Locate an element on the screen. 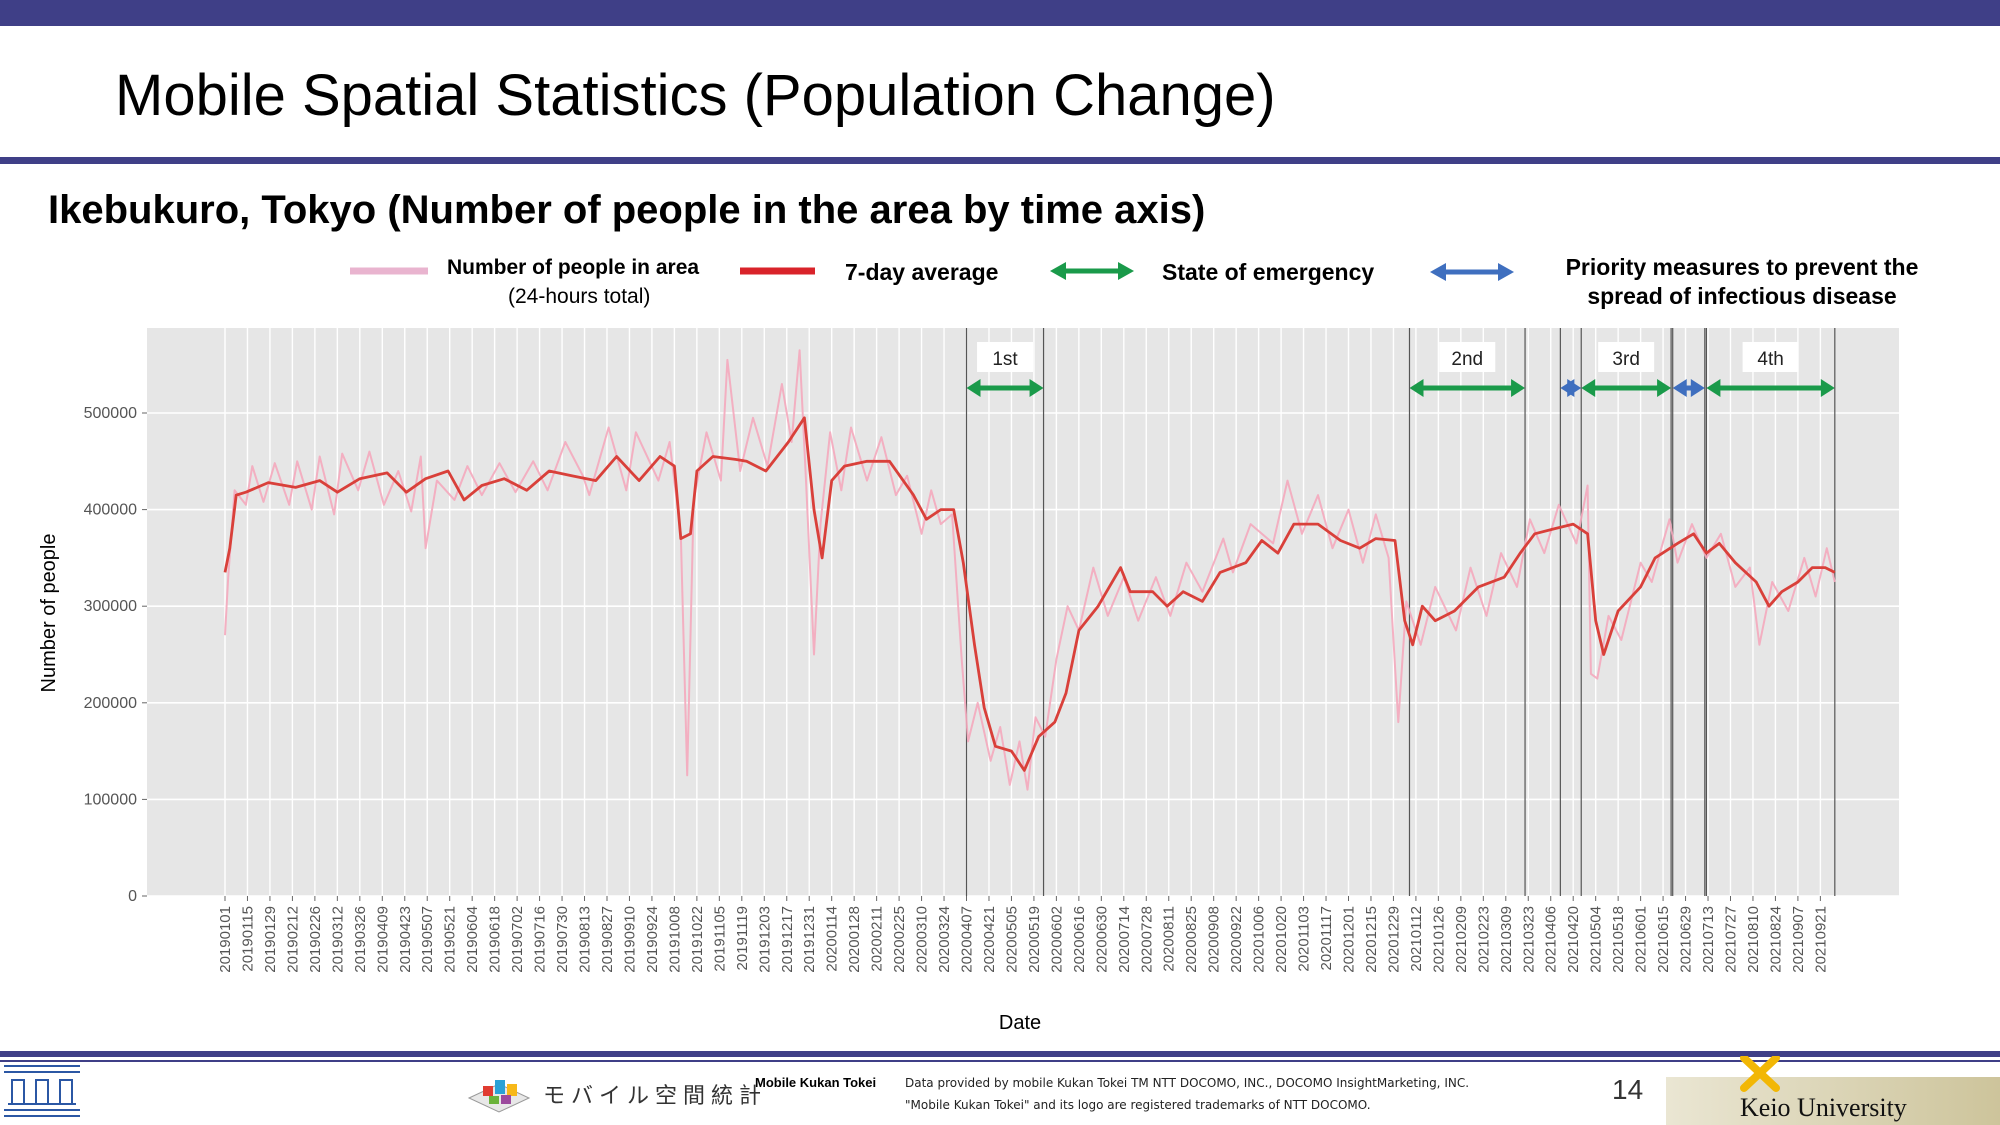 The width and height of the screenshot is (2000, 1125). x-tick-label: 20191119 is located at coordinates (742, 938).